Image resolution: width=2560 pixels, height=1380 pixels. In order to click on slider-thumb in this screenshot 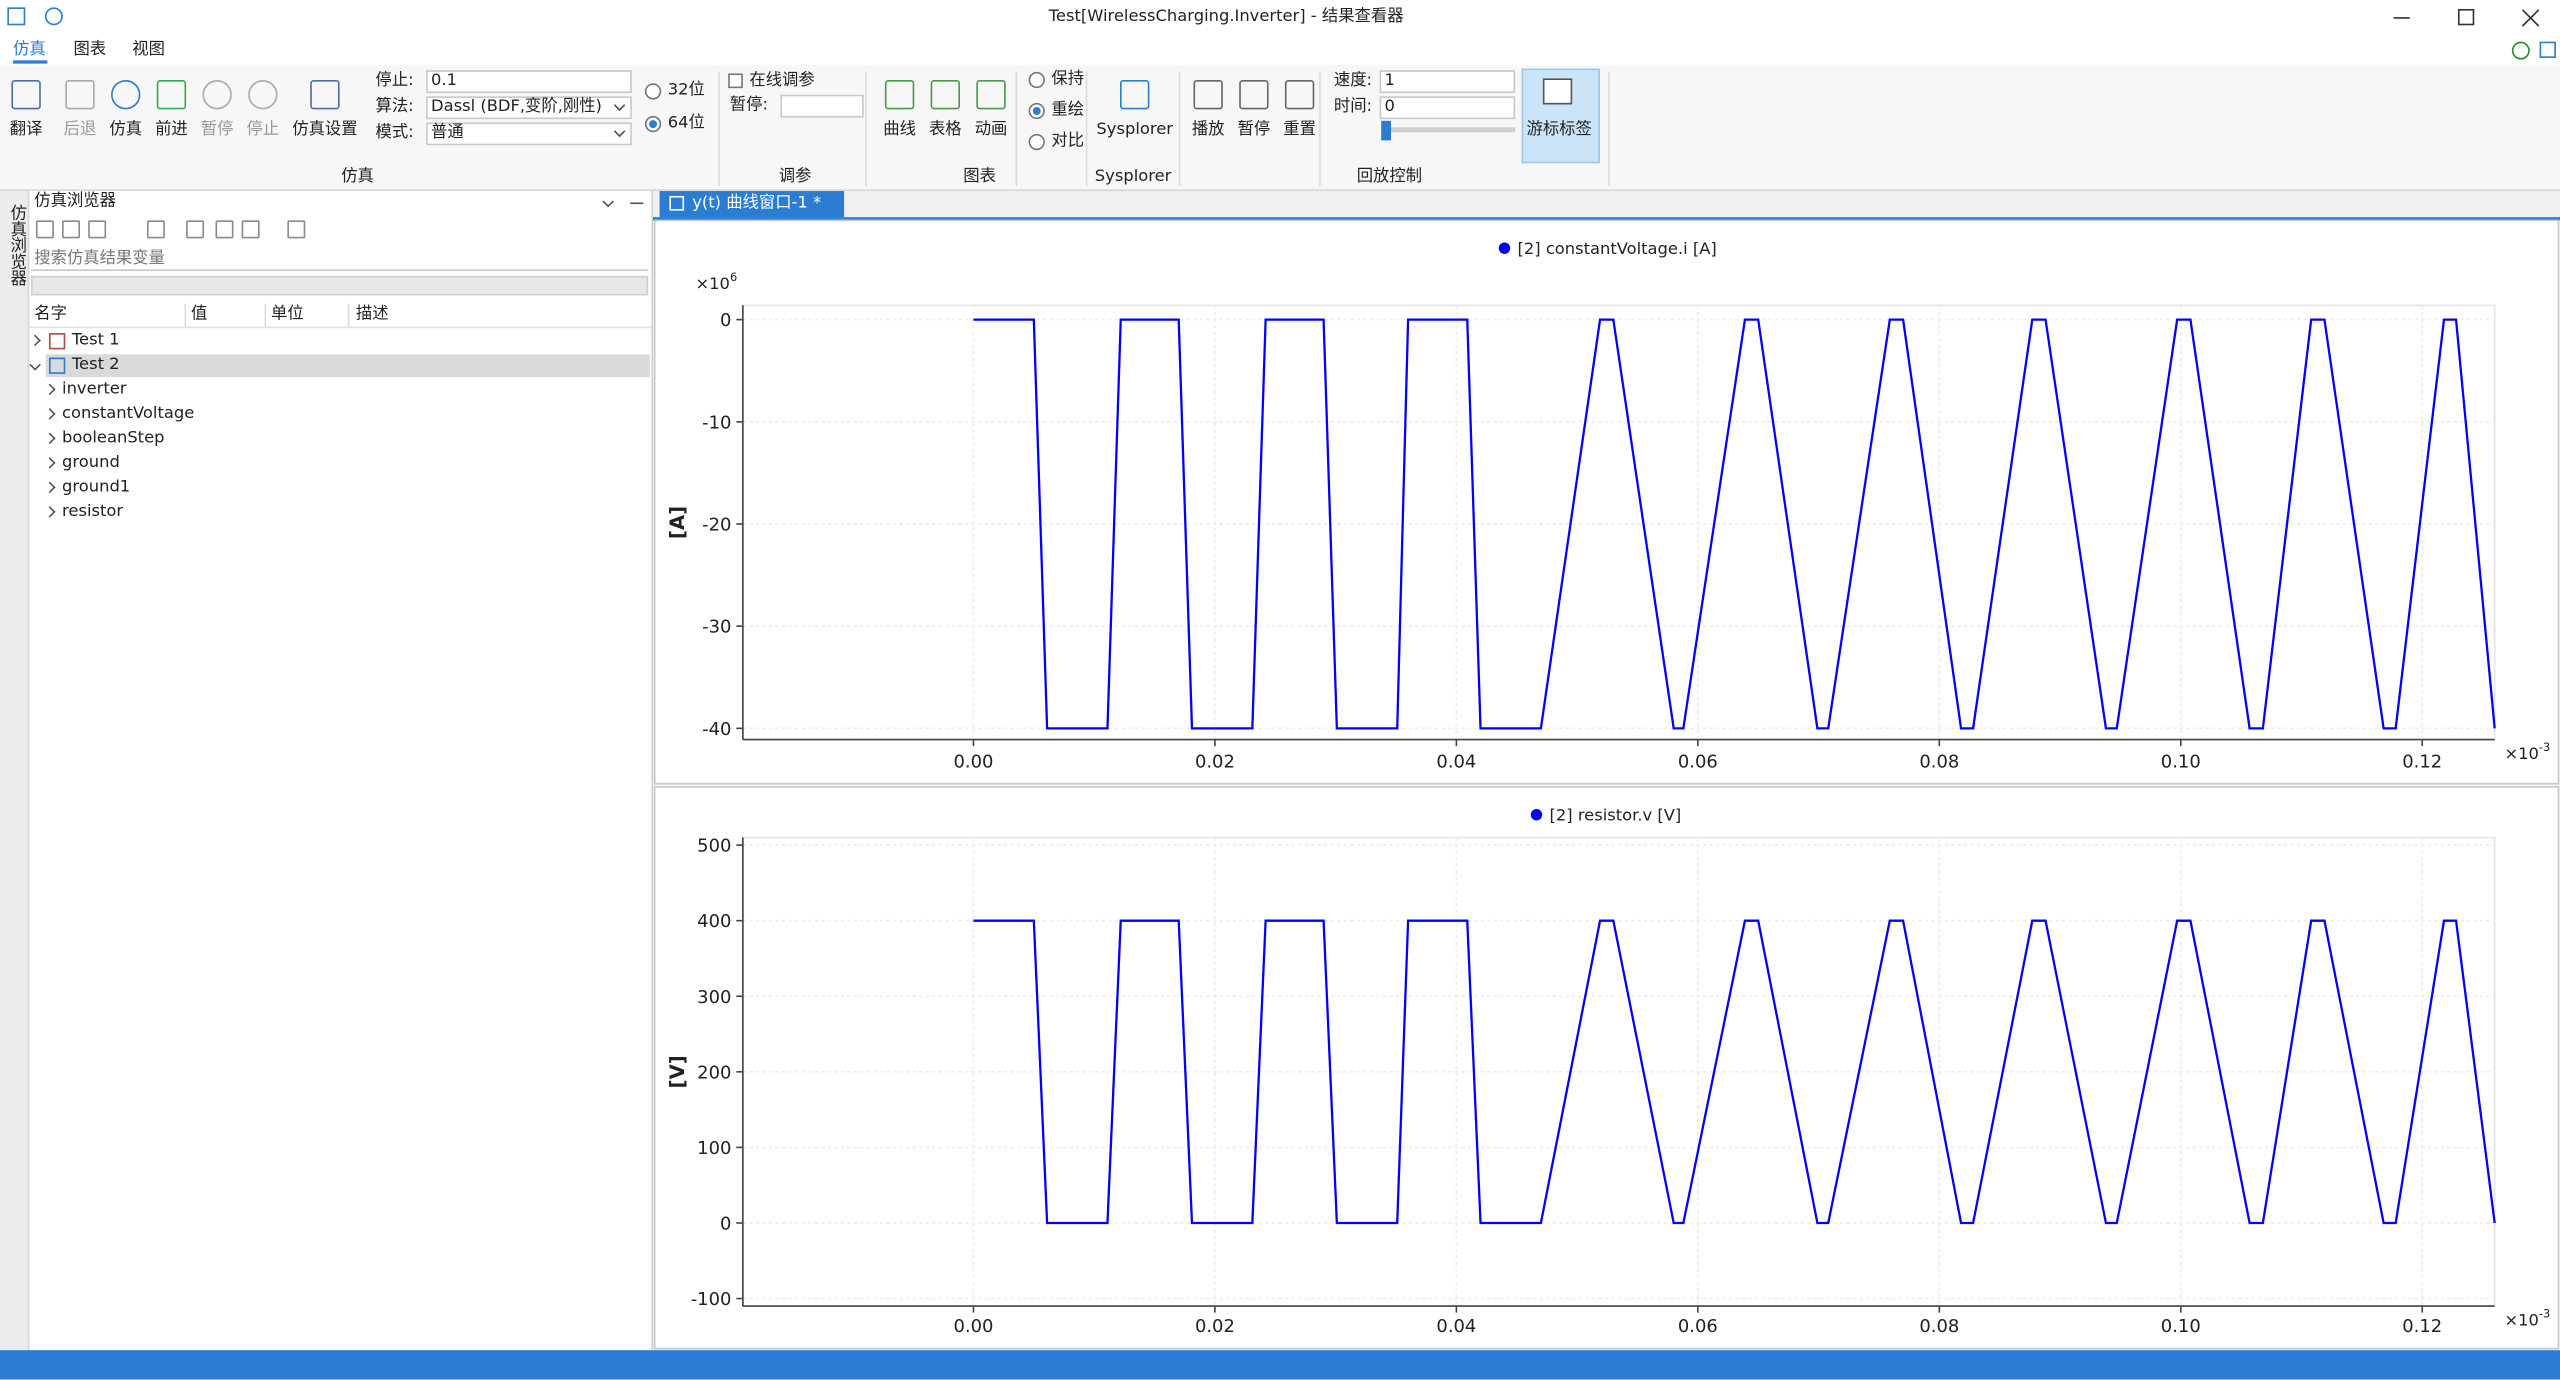, I will do `click(1386, 130)`.